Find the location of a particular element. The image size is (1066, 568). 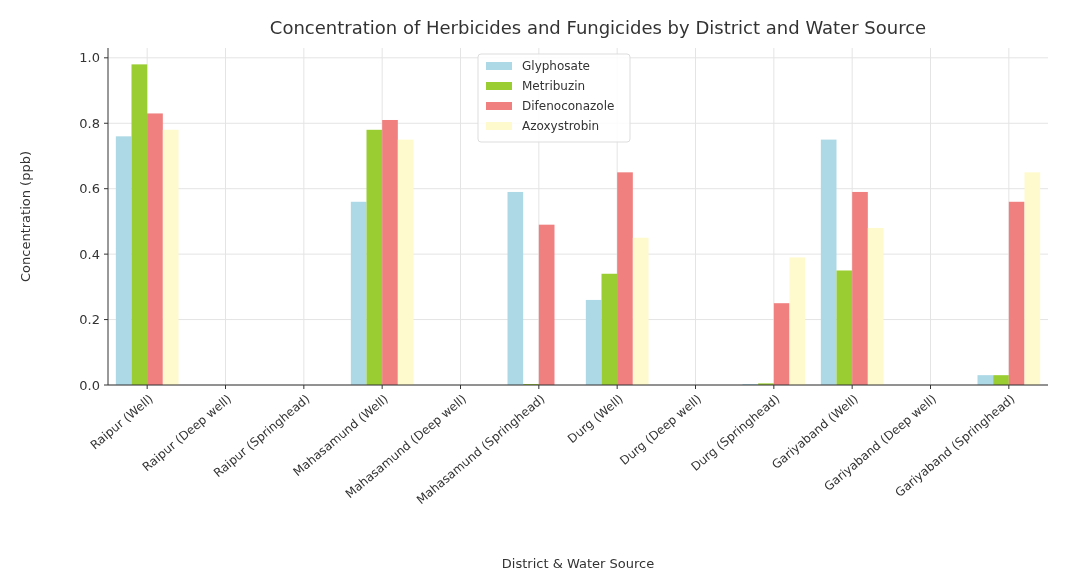

legend-label: Difenoconazole is located at coordinates (568, 106).